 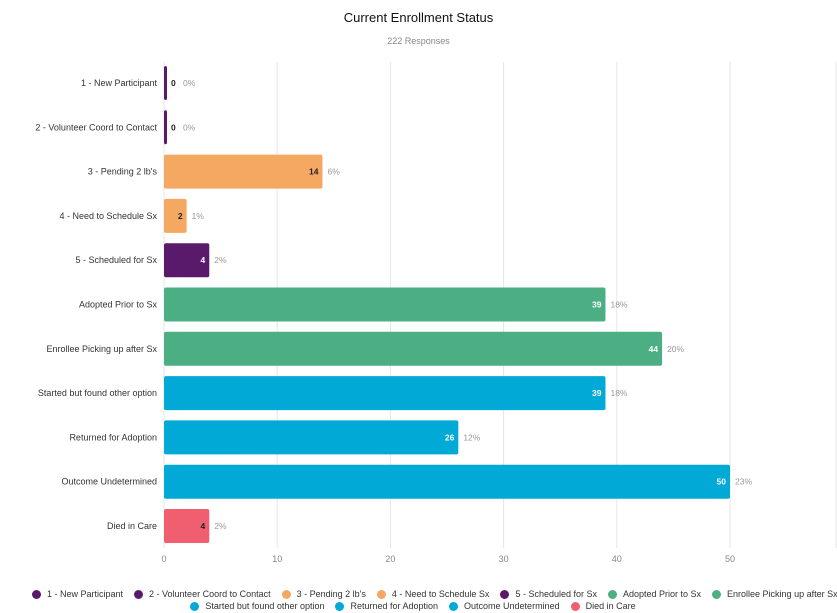 What do you see at coordinates (512, 606) in the screenshot?
I see `legend-label: Outcome Undetermined` at bounding box center [512, 606].